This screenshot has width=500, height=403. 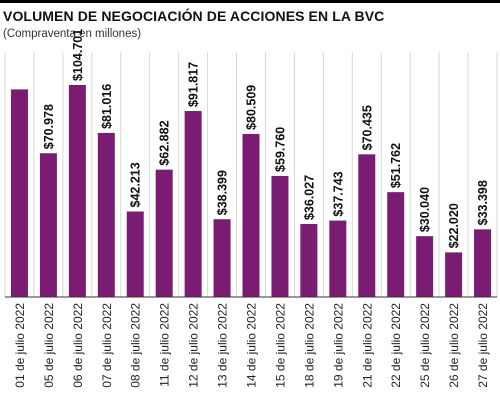 I want to click on data-label: $80.509, so click(x=252, y=107).